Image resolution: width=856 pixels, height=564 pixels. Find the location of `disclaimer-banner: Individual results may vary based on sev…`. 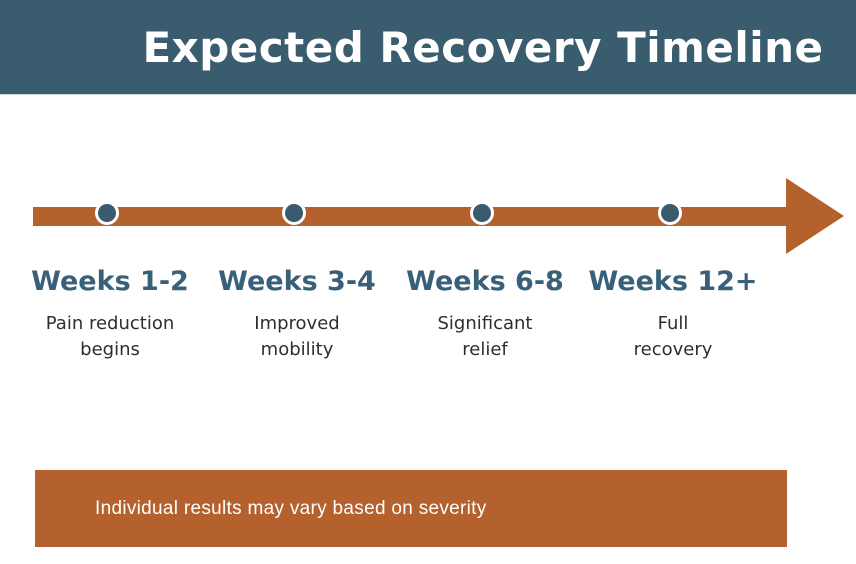

disclaimer-banner: Individual results may vary based on sev… is located at coordinates (411, 508).